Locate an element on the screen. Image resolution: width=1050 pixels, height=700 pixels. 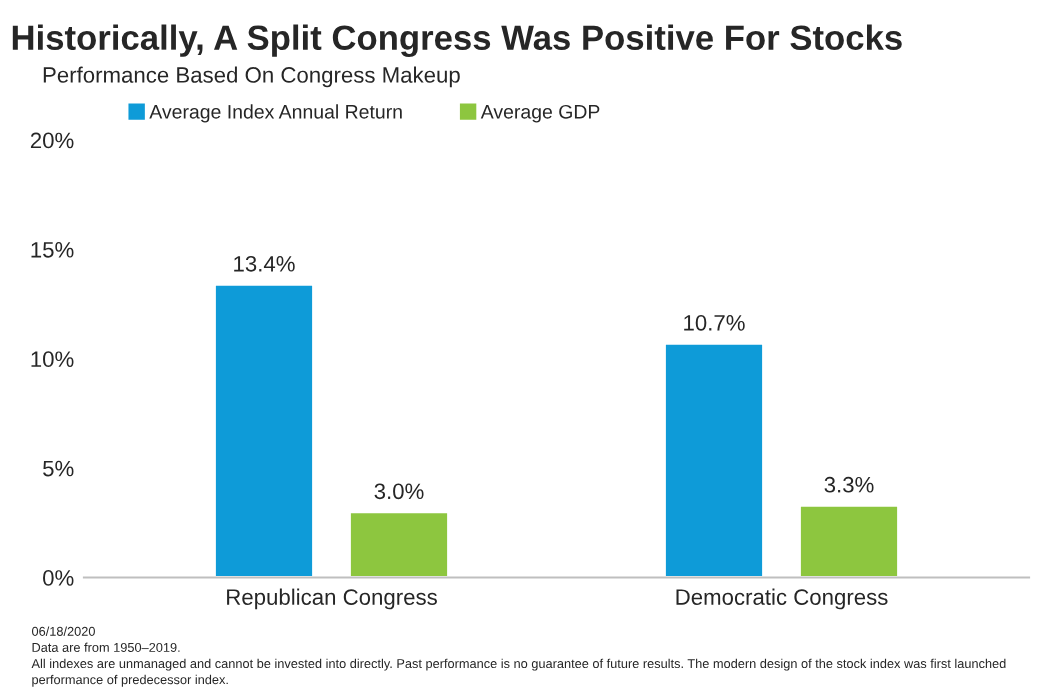
data-label: 3.3% is located at coordinates (849, 484).